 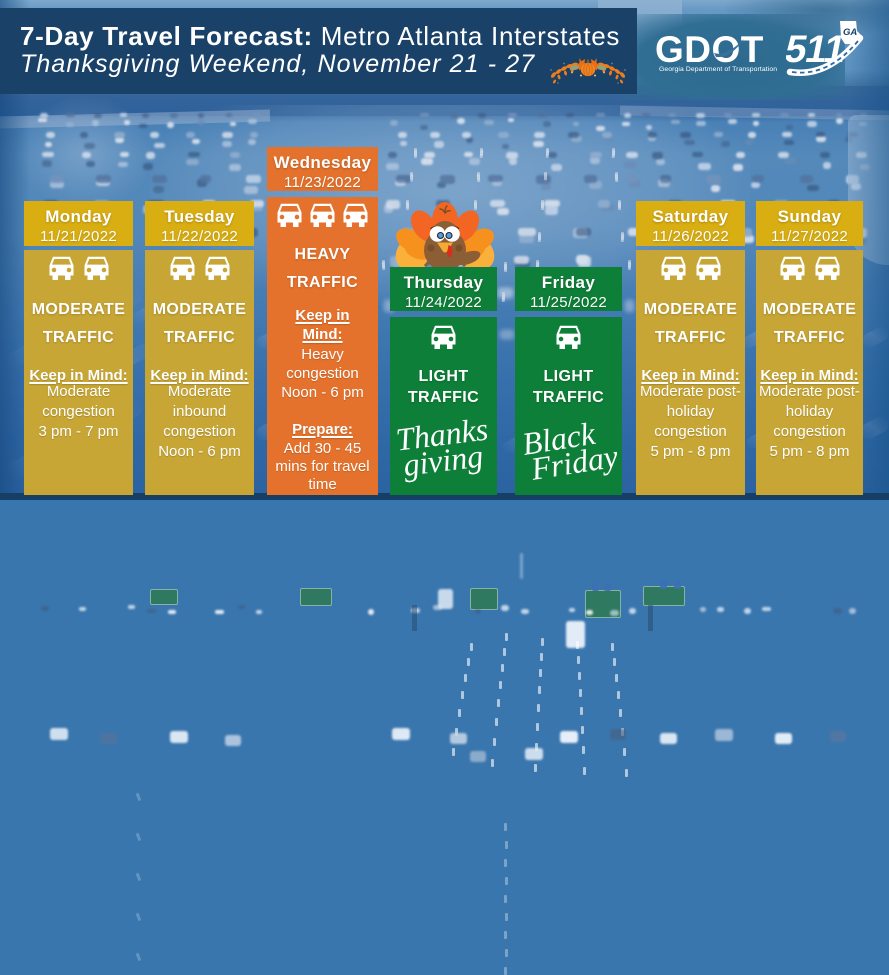 I want to click on svg-text: 511, so click(x=817, y=49).